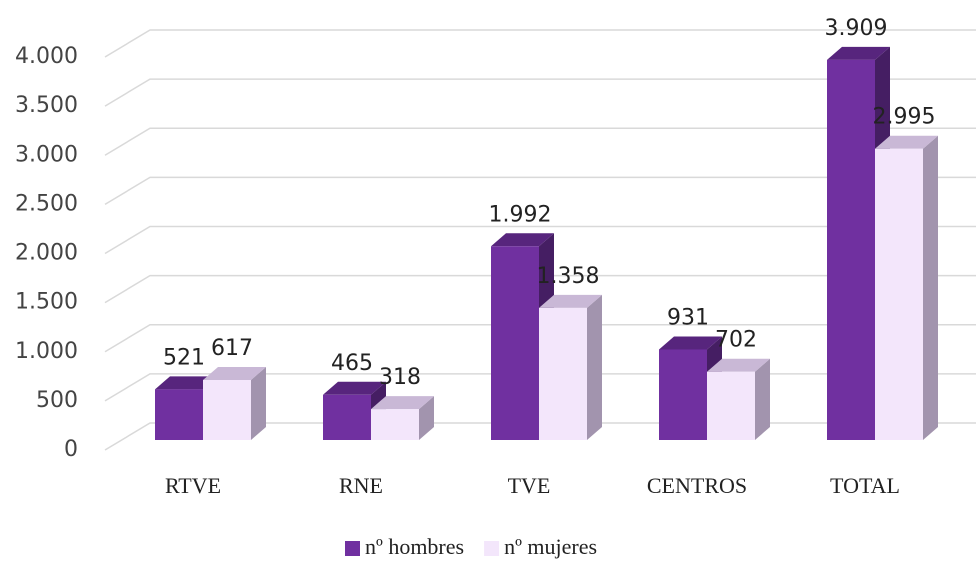 The image size is (976, 561). I want to click on value-label: 931, so click(688, 317).